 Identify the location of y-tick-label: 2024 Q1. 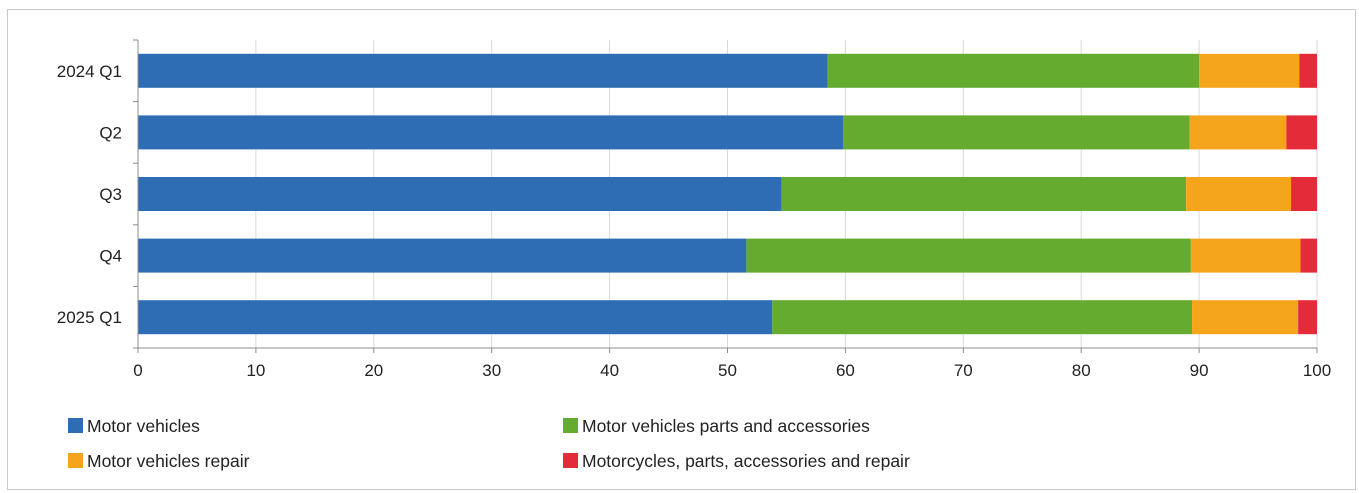
(89, 71).